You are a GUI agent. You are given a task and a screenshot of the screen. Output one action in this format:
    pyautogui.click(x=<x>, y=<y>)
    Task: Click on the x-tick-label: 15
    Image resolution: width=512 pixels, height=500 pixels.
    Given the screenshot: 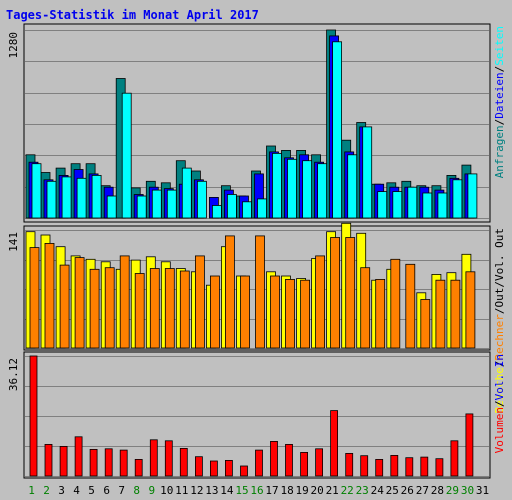 What is the action you would take?
    pyautogui.click(x=241, y=490)
    